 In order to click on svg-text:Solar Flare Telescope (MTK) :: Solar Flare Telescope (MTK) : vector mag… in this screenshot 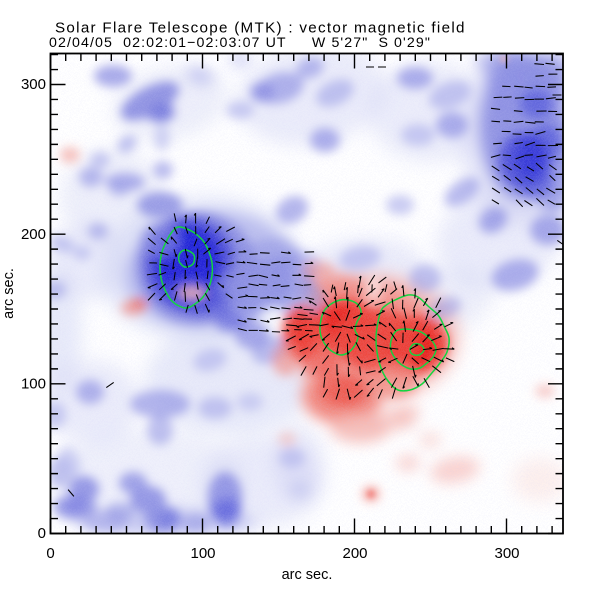, I will do `click(260, 28)`.